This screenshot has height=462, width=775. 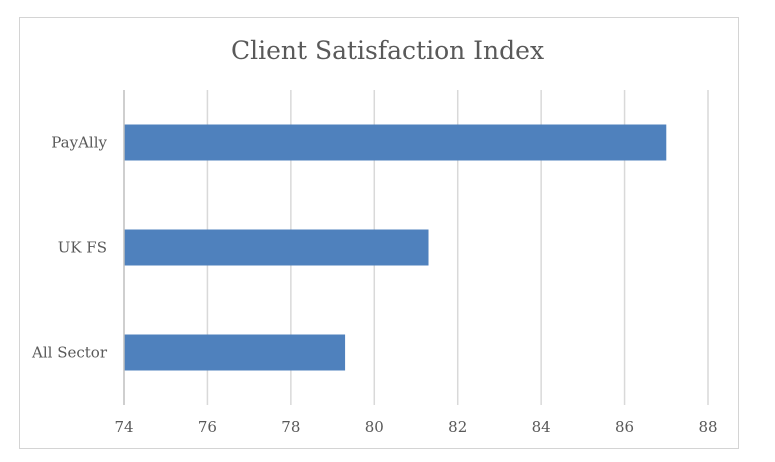 What do you see at coordinates (374, 427) in the screenshot?
I see `x-tick-label: 80` at bounding box center [374, 427].